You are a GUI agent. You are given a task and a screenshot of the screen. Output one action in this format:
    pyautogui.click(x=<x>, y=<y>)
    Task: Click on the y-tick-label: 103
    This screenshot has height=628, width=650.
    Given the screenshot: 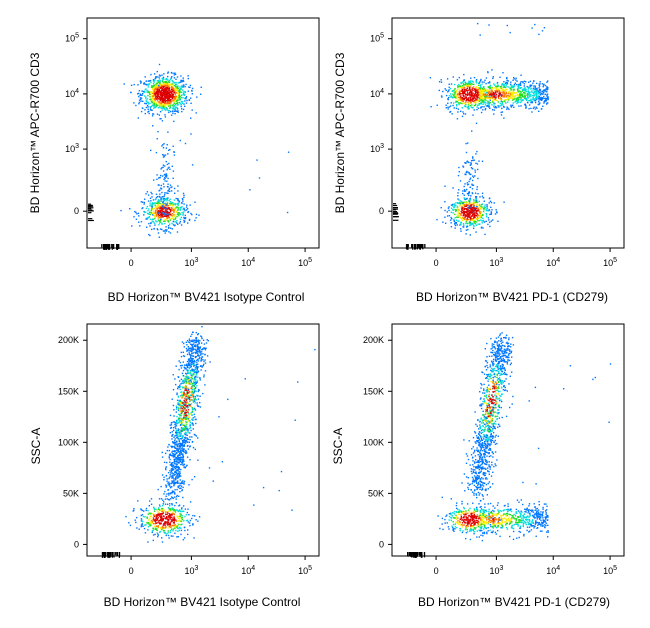 What is the action you would take?
    pyautogui.click(x=377, y=148)
    